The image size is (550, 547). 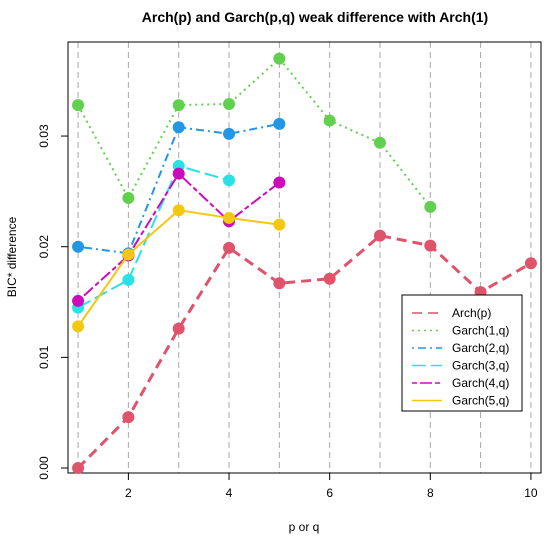 I want to click on legend-label: Arch(p), so click(x=471, y=313).